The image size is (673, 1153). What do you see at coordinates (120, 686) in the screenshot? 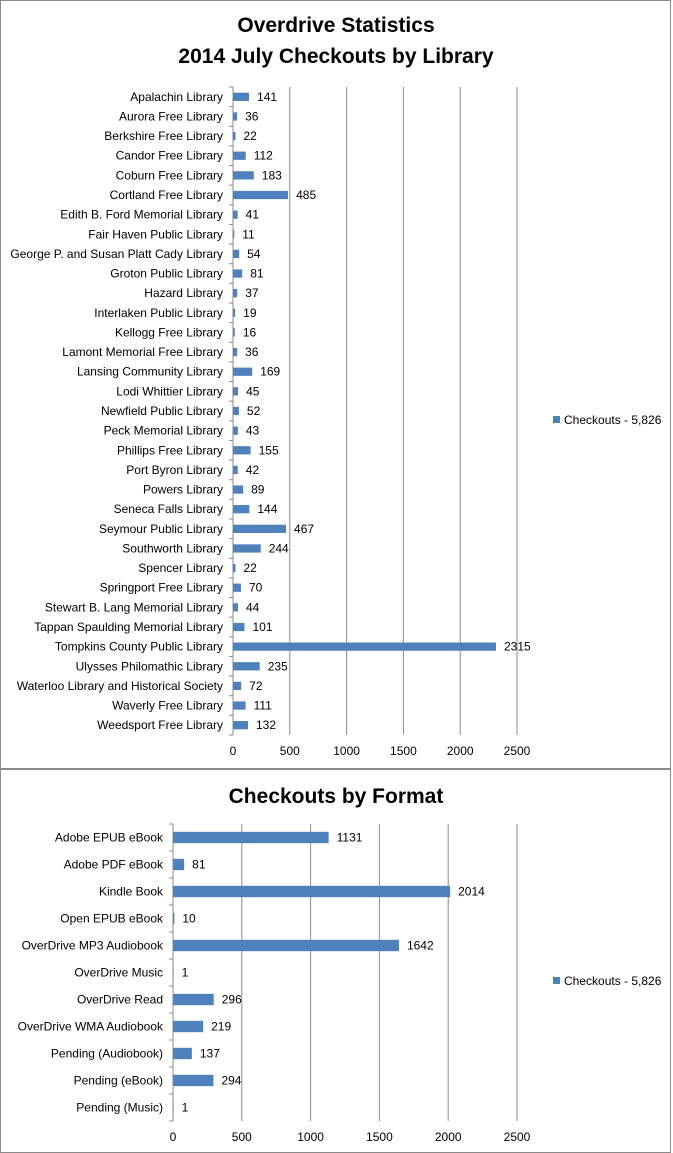
I see `category-label: Waterloo Library and Historical Society` at bounding box center [120, 686].